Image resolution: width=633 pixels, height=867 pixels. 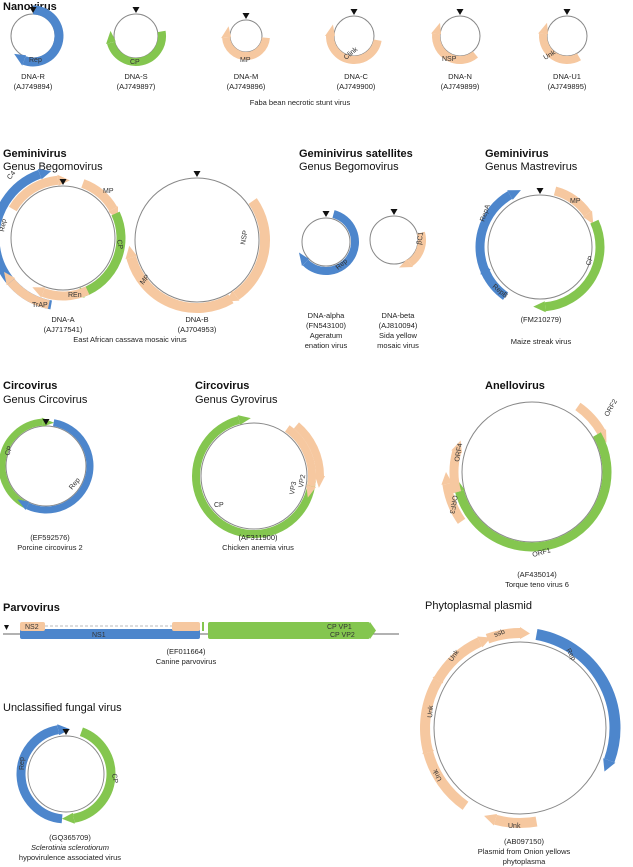 I want to click on ssh-accession: (GQ365709), so click(x=70, y=837).